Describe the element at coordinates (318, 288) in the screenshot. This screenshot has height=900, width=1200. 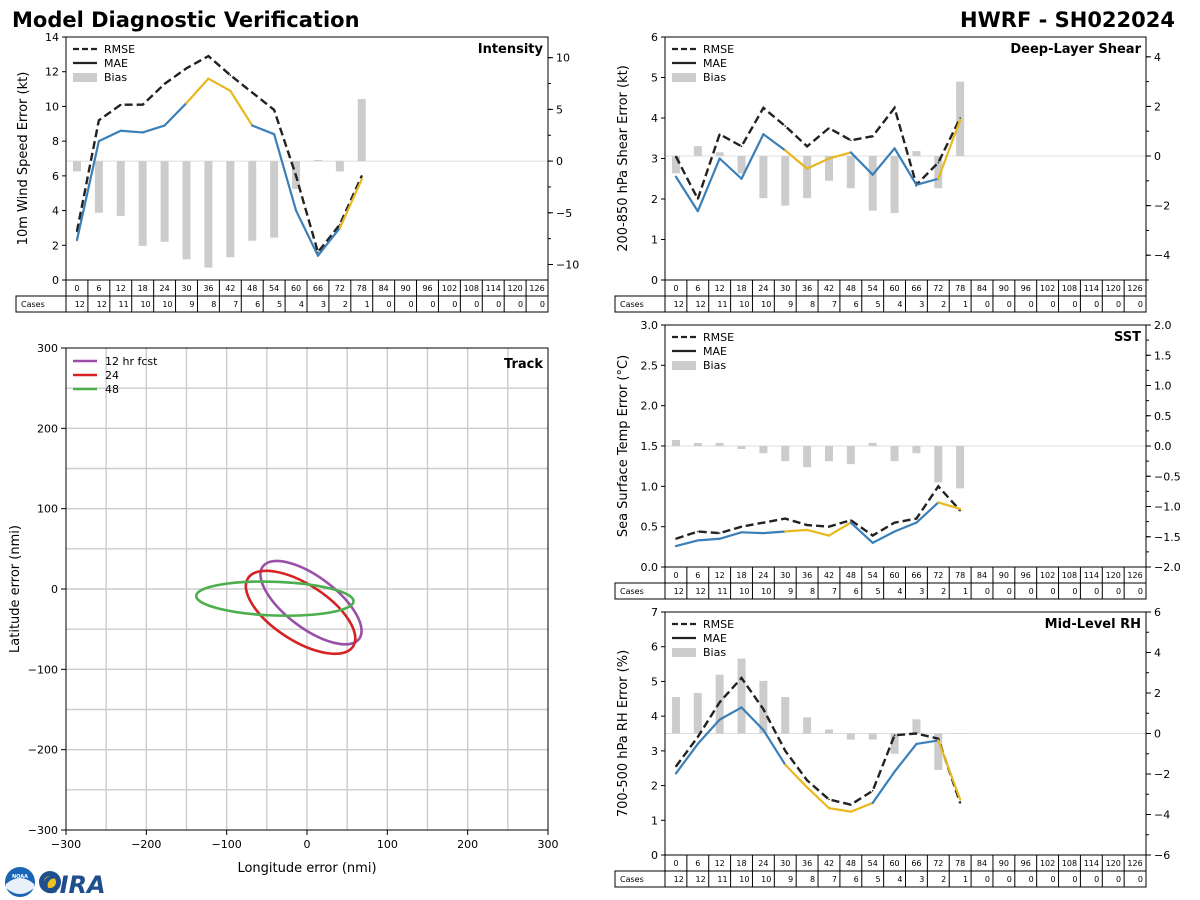
I see `hour-cell: 66` at that location.